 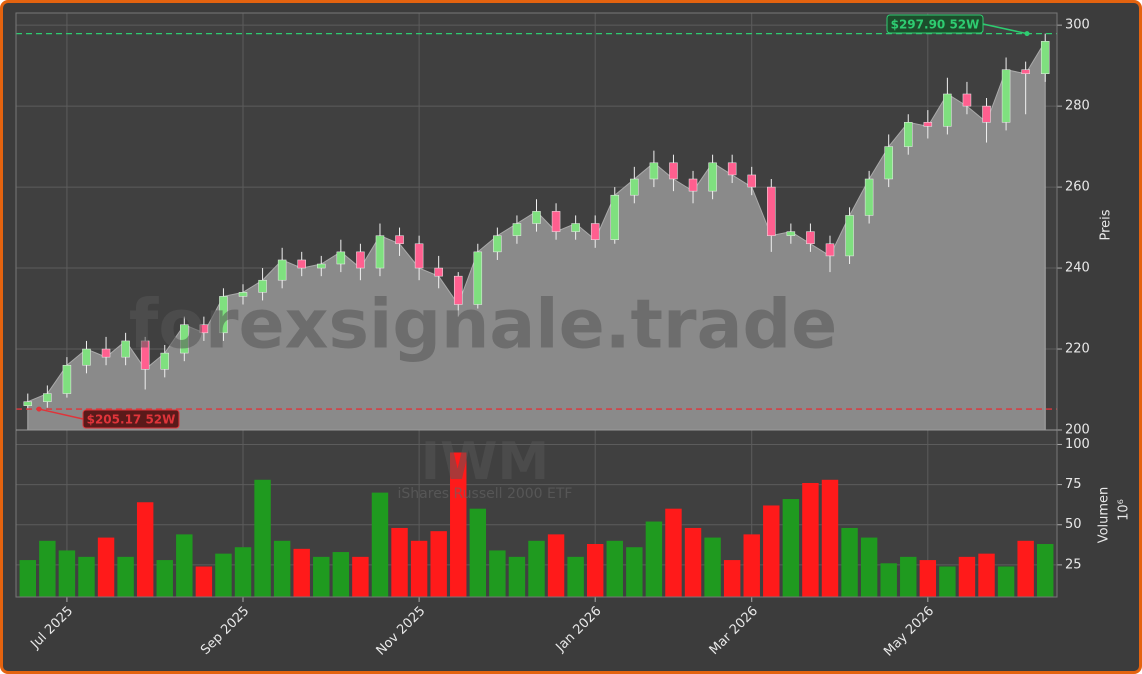 What do you see at coordinates (579, 630) in the screenshot?
I see `x-tick-label: Jan 2026` at bounding box center [579, 630].